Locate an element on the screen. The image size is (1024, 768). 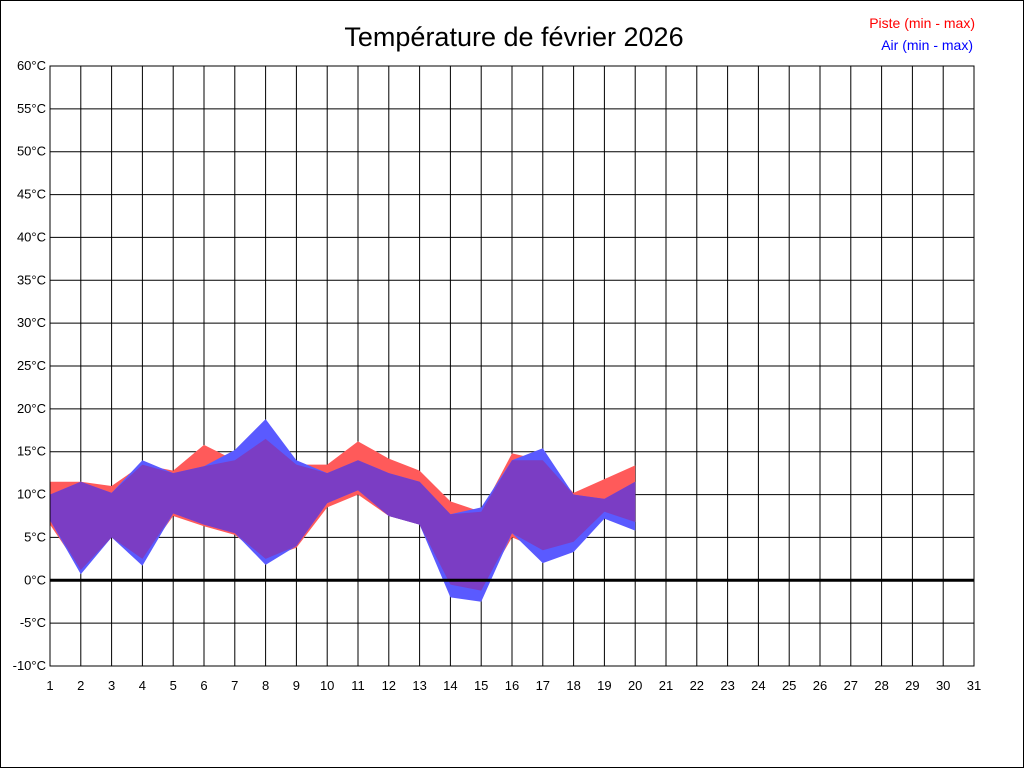
y-tick-label-5: 5°C is located at coordinates (35, 536).